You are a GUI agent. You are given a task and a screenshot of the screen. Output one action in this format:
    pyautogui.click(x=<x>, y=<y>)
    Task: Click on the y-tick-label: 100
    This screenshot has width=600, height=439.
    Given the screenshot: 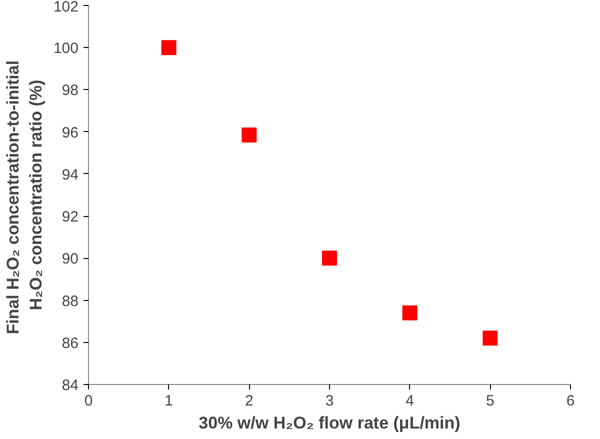 What is the action you would take?
    pyautogui.click(x=66, y=49)
    